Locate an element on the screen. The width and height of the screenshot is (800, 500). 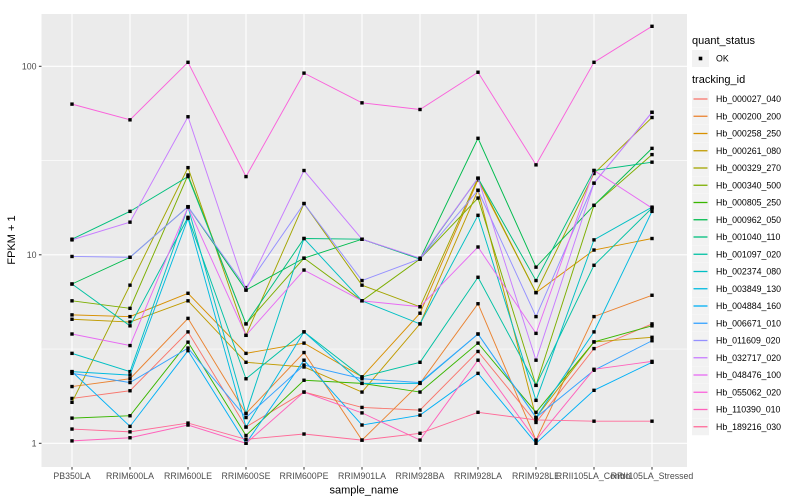
legend-entry-label: Hb_189216_030 is located at coordinates (748, 427).